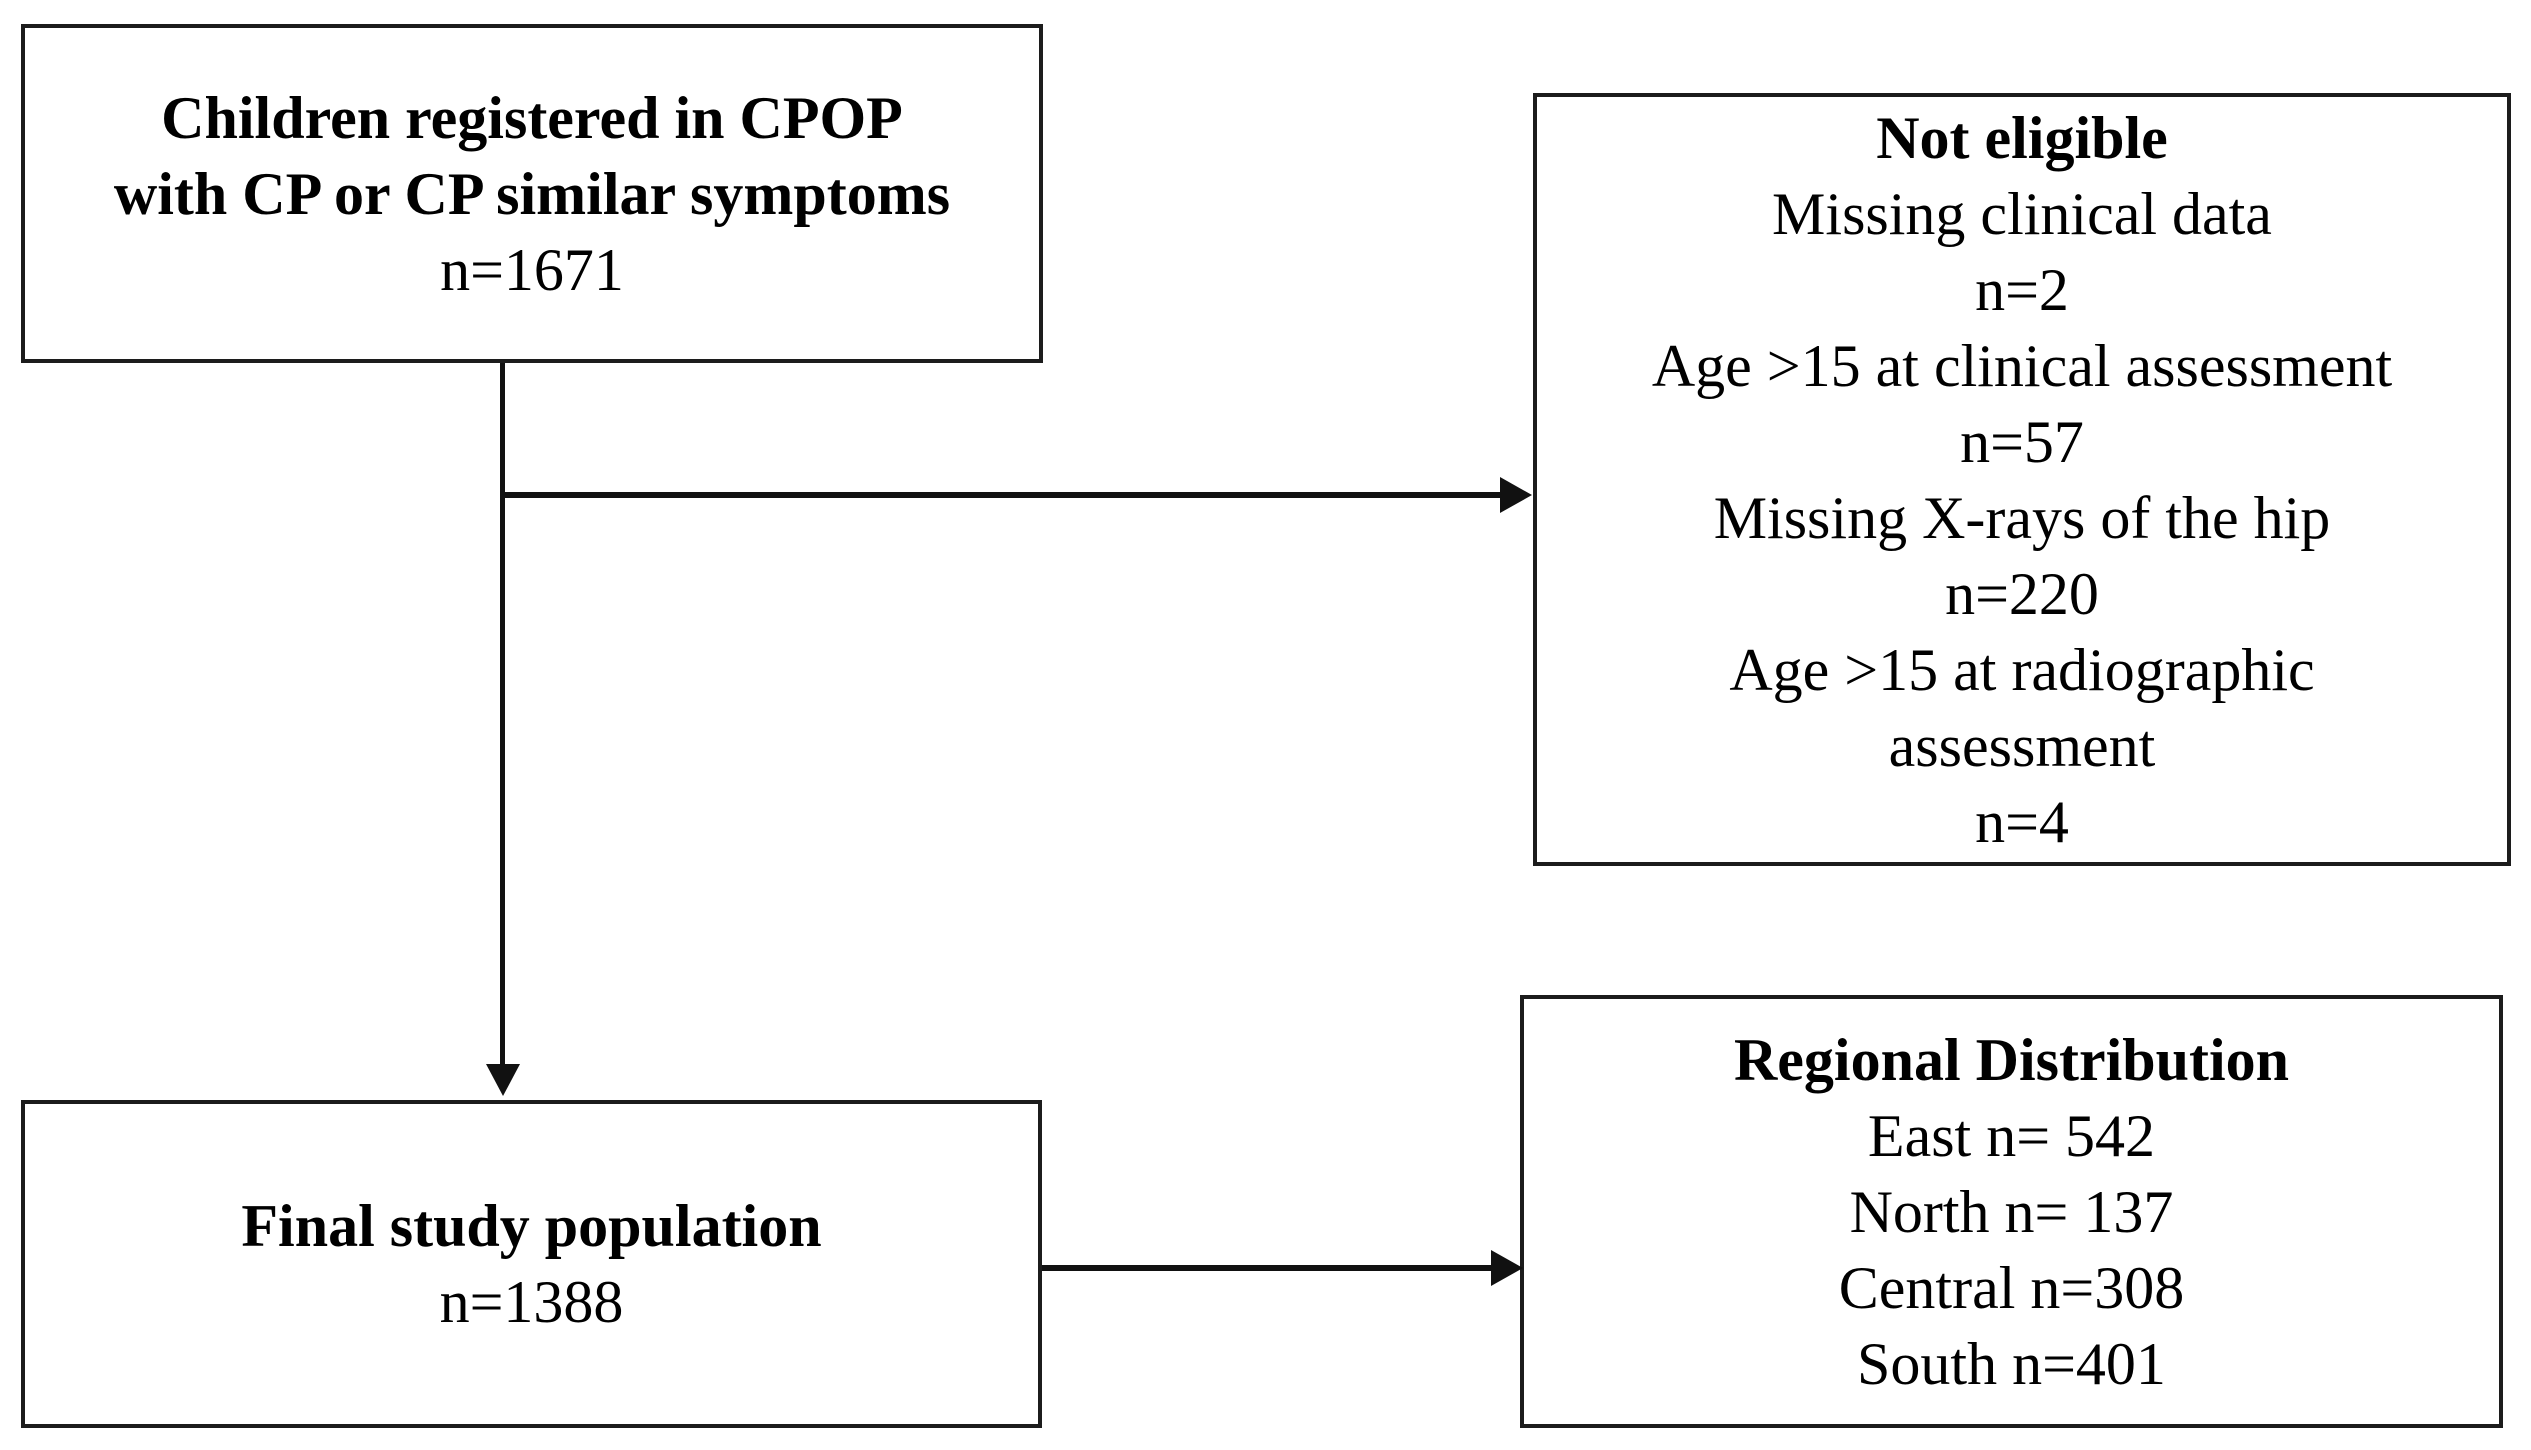  I want to click on not-eligible-reason-label: Age >15 at clinical assessment, so click(2022, 365).